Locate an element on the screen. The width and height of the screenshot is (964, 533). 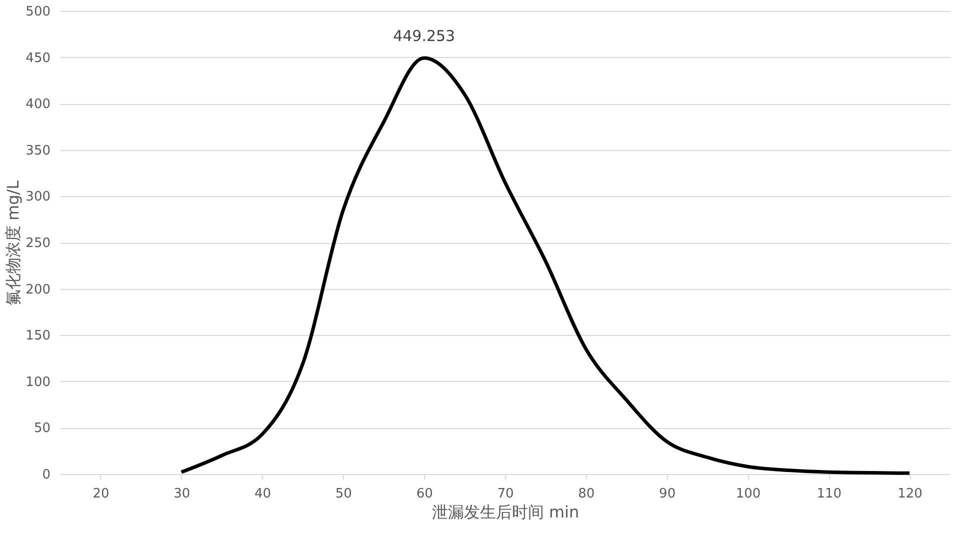
x-axis-title: 泄漏发生后时间 min is located at coordinates (506, 512).